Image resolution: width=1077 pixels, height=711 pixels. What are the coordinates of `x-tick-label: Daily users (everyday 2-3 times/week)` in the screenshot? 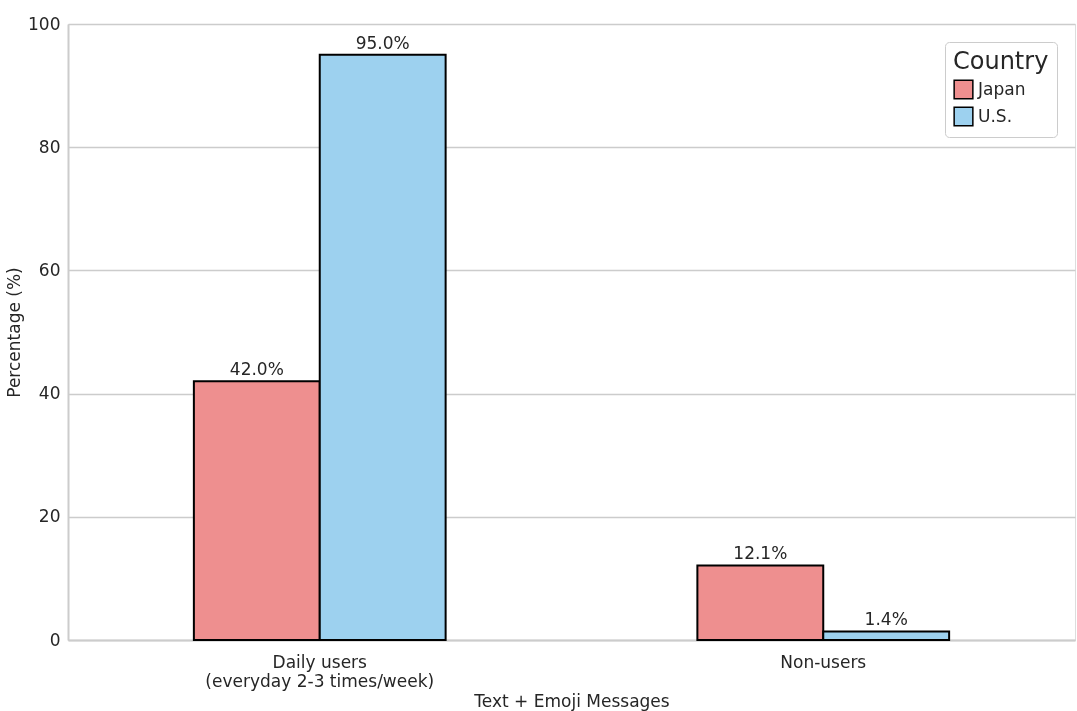 It's located at (320, 671).